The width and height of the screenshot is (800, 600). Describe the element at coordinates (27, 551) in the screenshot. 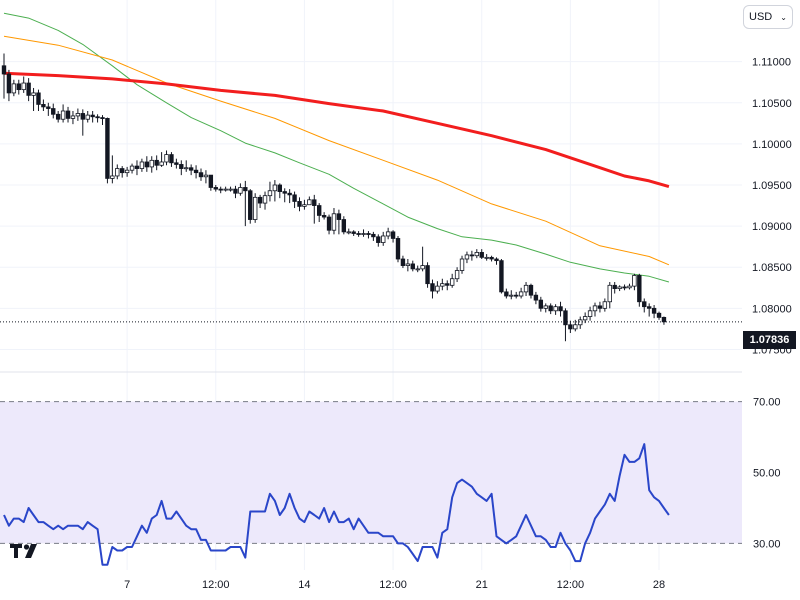

I see `tradingview-logo-icon` at that location.